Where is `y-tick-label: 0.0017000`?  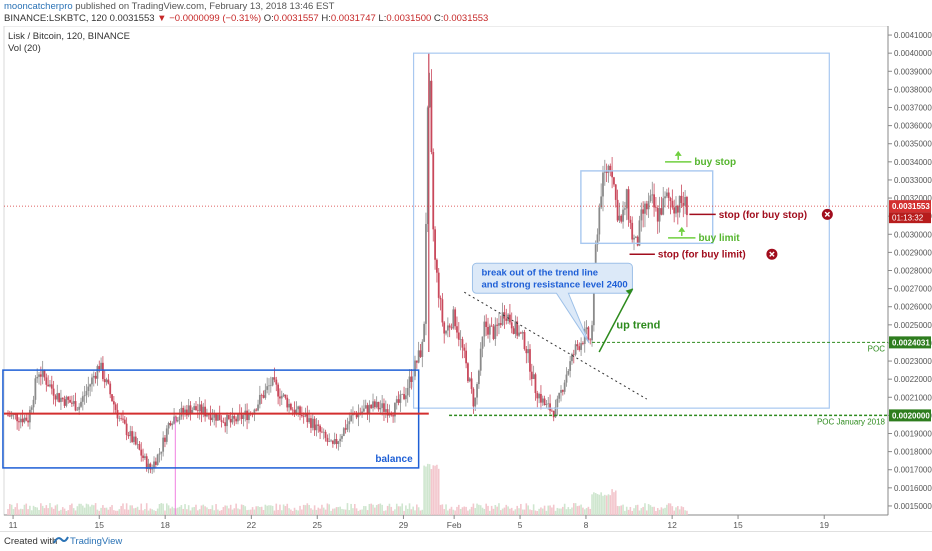 y-tick-label: 0.0017000 is located at coordinates (913, 470).